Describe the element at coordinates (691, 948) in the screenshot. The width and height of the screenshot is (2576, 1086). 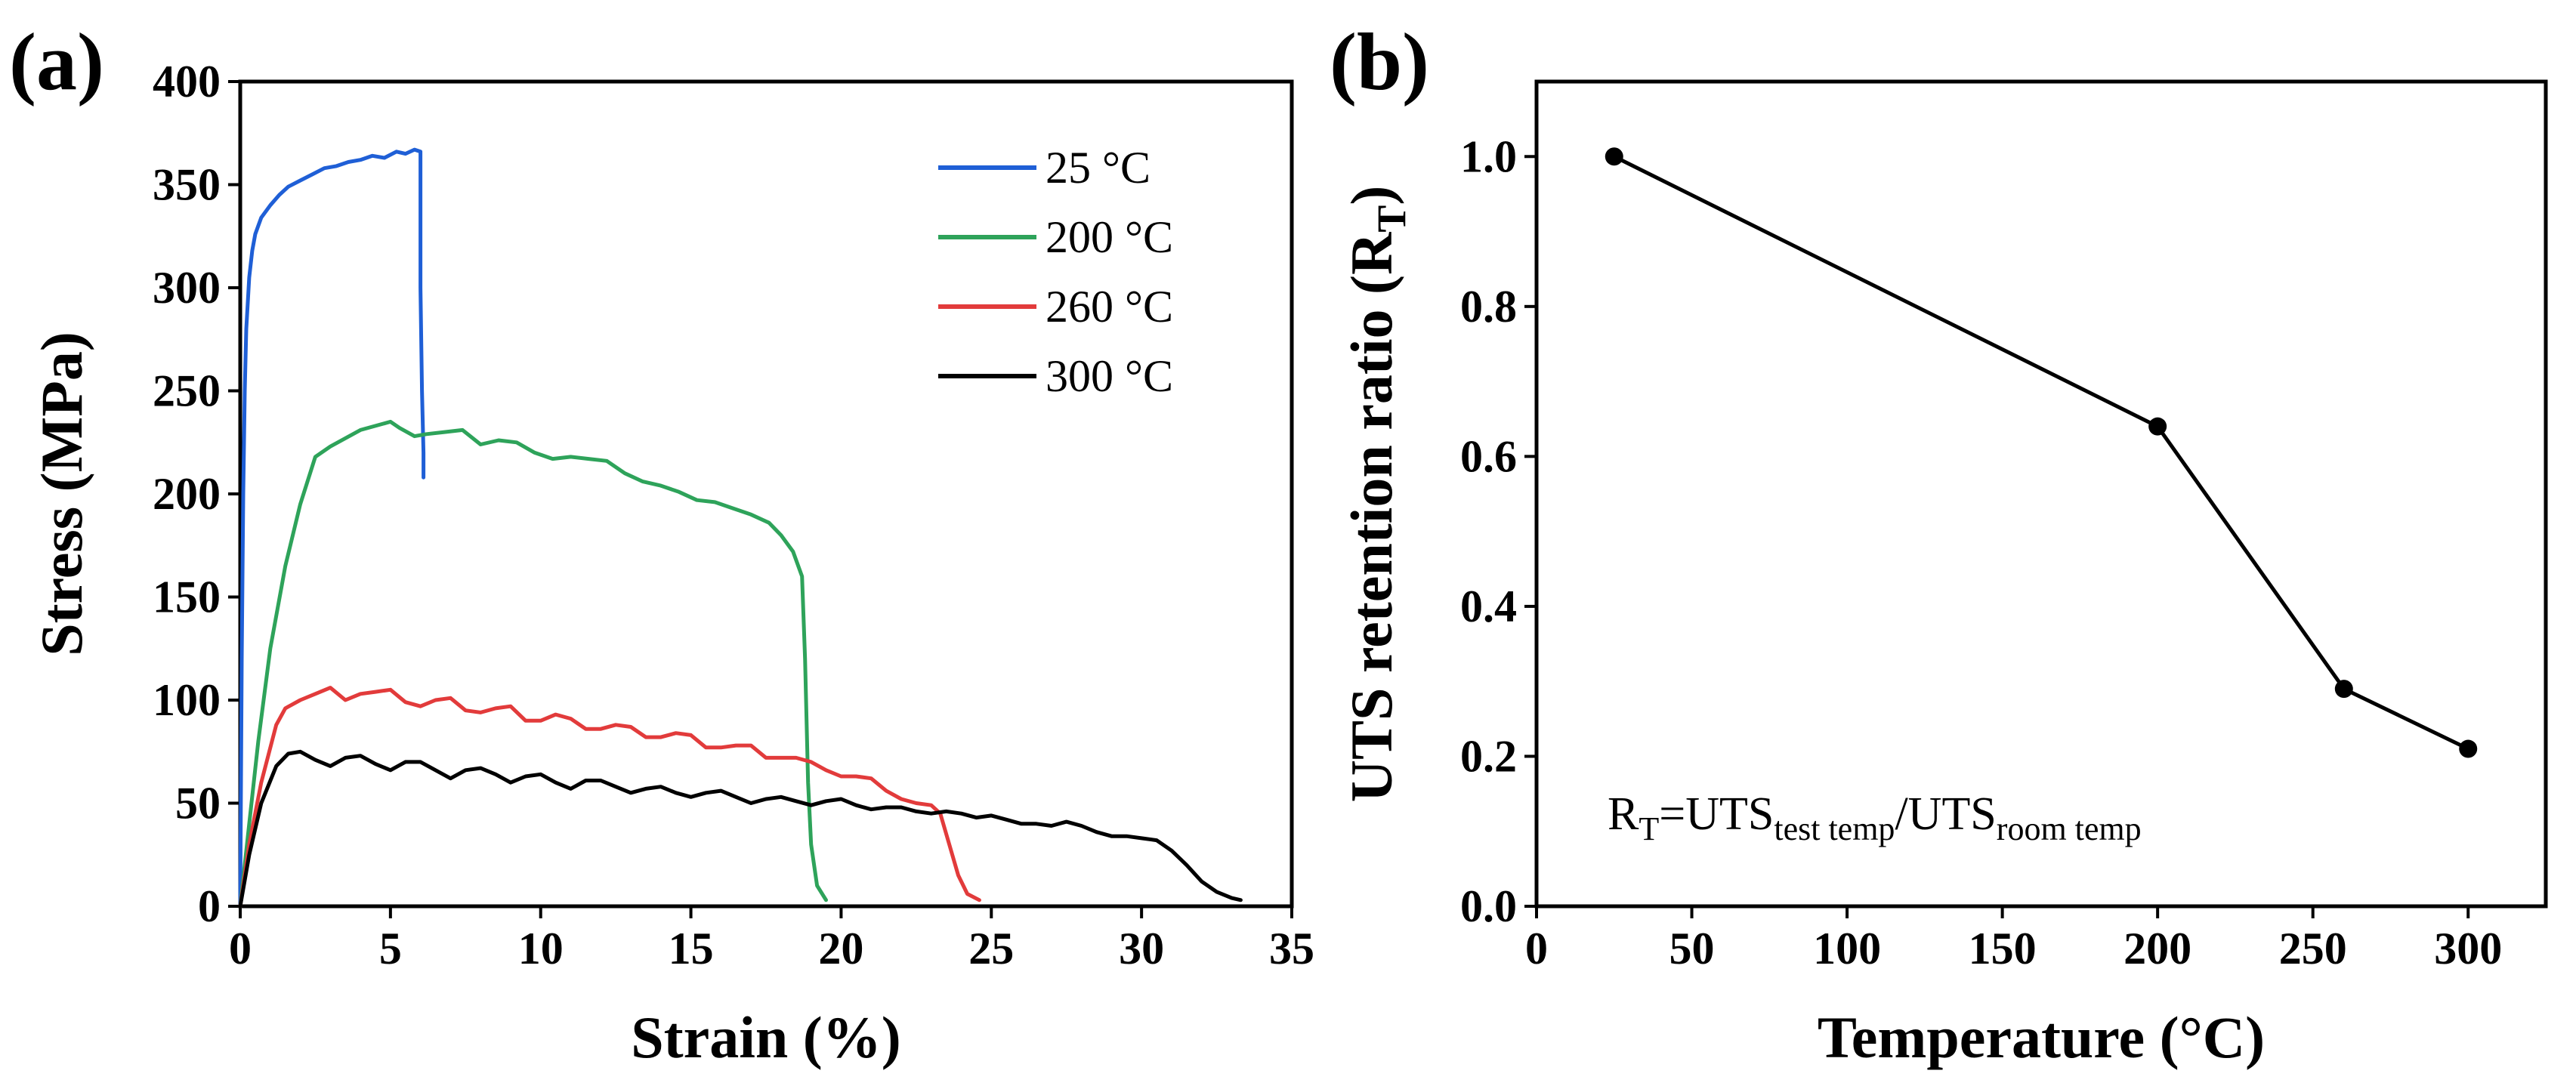
I see `xtick-label: 15` at that location.